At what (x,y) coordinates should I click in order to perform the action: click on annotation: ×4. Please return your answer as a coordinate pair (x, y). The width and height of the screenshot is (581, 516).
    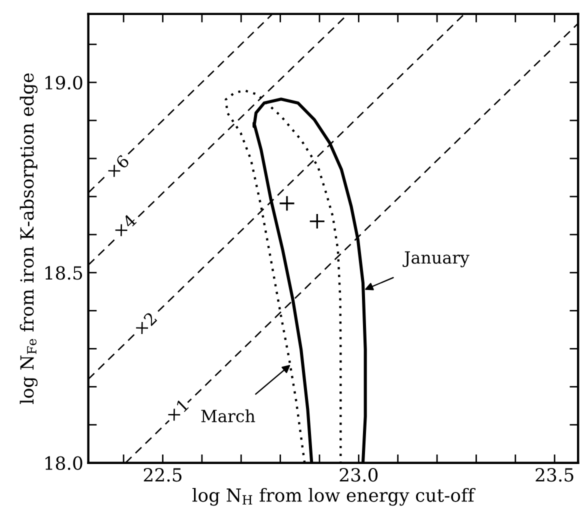
    Looking at the image, I should click on (124, 225).